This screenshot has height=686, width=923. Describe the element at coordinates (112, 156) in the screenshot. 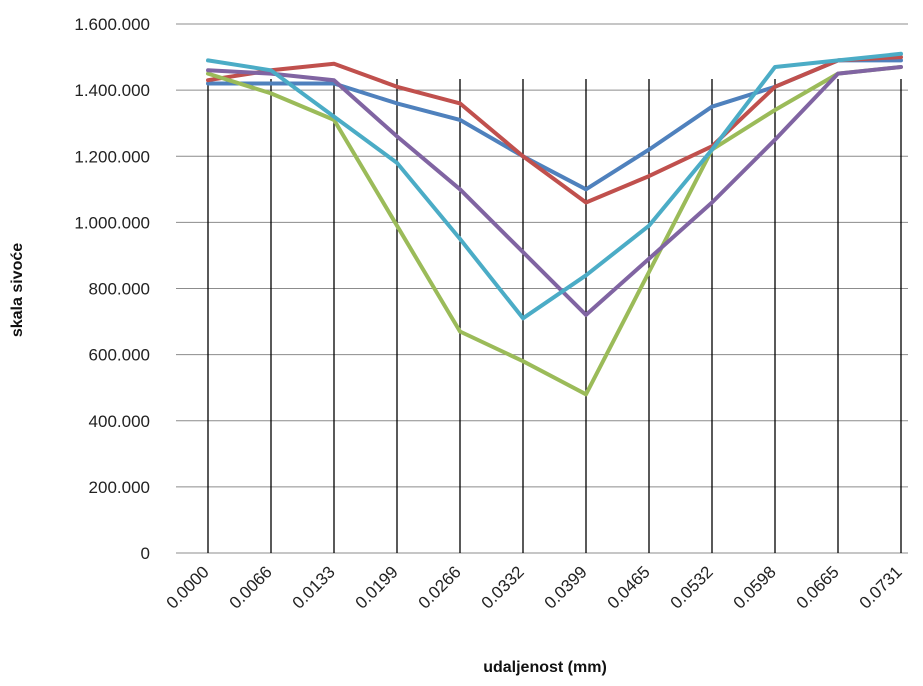

I see `y-tick-label: 1.200.000` at that location.